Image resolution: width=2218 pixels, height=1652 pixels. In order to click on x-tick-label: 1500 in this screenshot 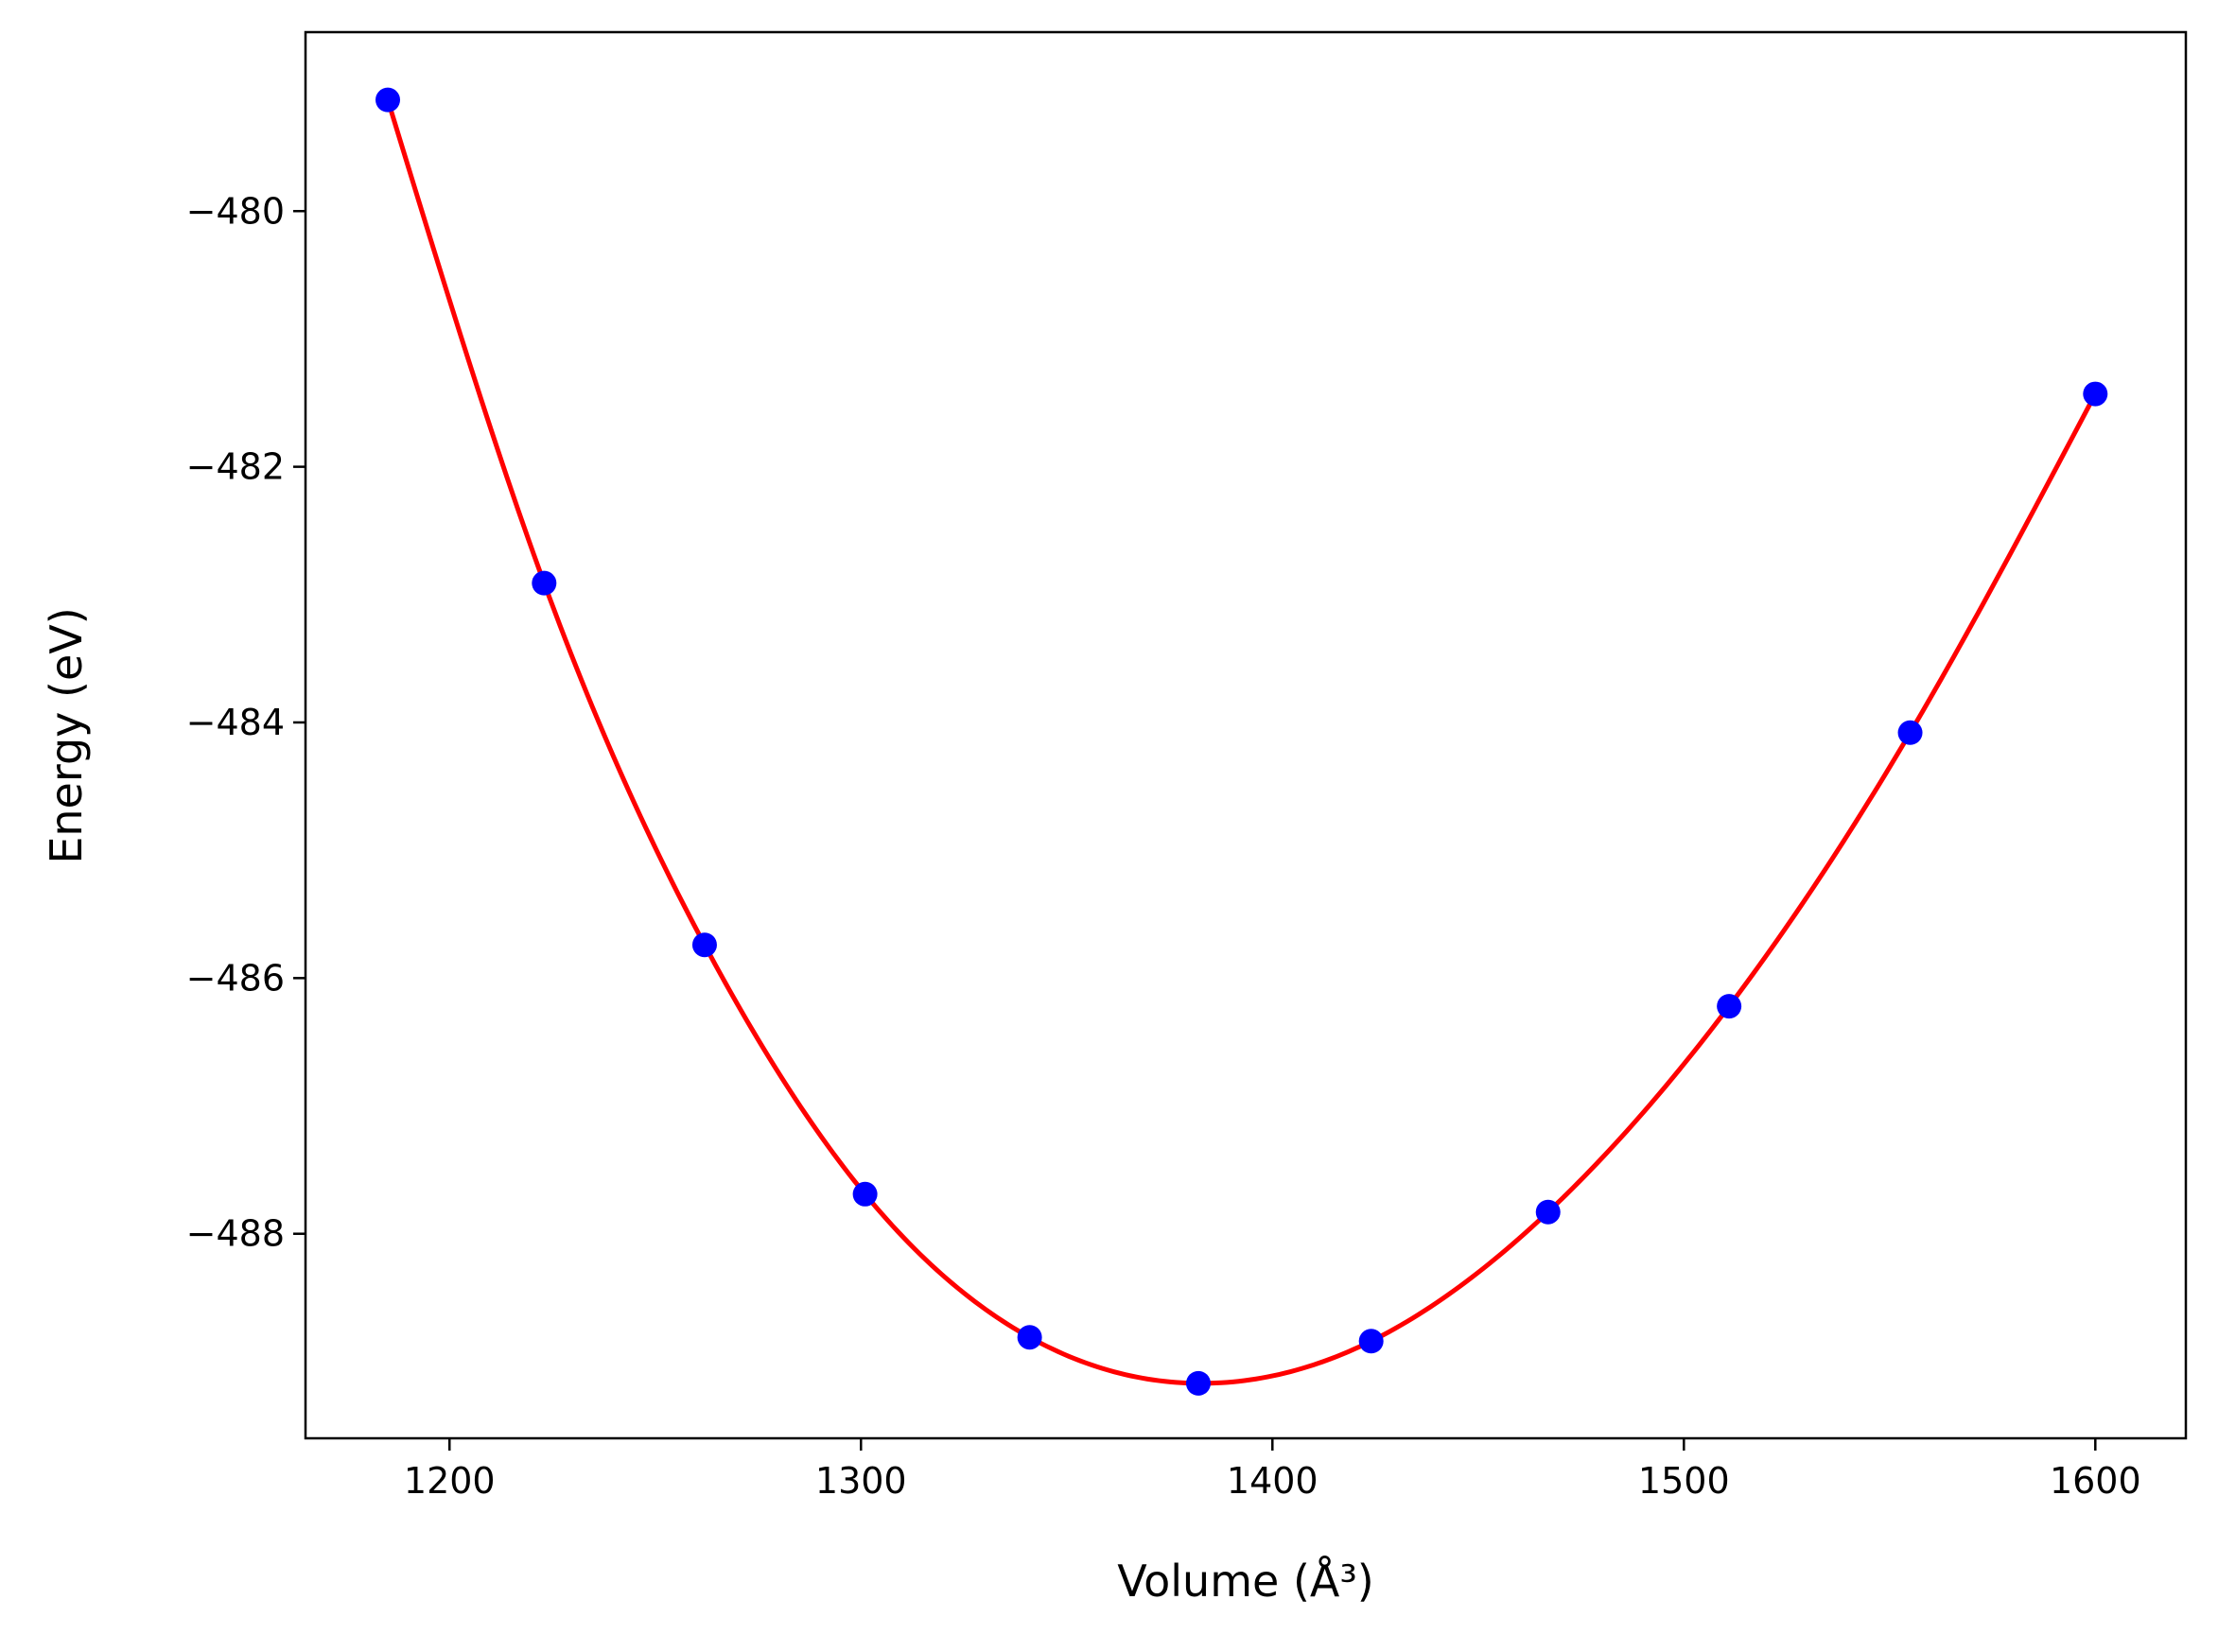, I will do `click(1684, 1481)`.